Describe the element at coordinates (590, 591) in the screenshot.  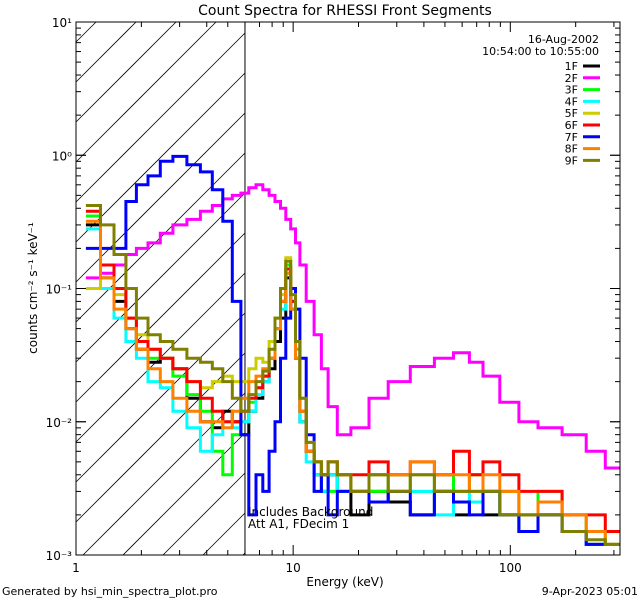
I see `footer-timestamp: 9-Apr-2023 05:01` at that location.